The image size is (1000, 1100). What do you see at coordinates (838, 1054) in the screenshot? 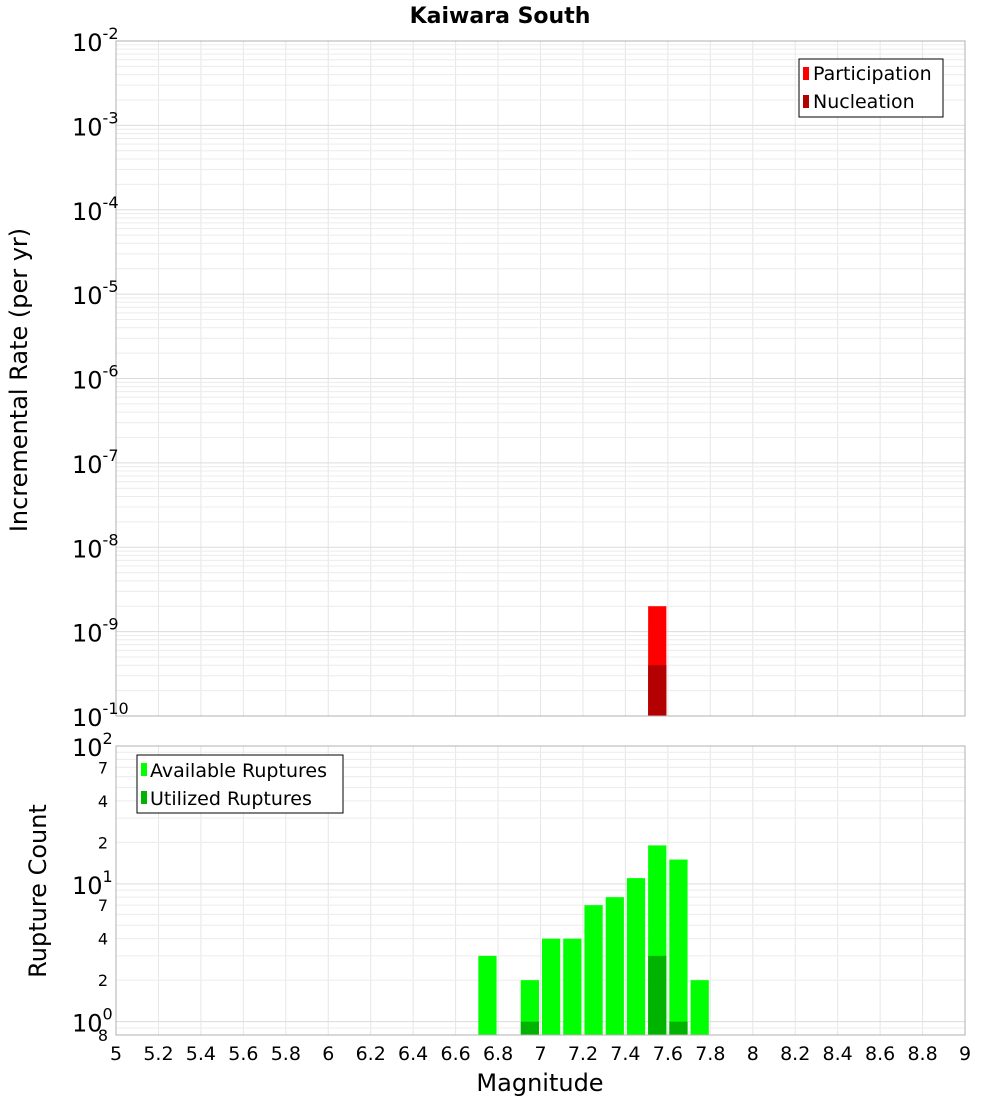
I see `magnitude-tick-label: 8.4` at bounding box center [838, 1054].